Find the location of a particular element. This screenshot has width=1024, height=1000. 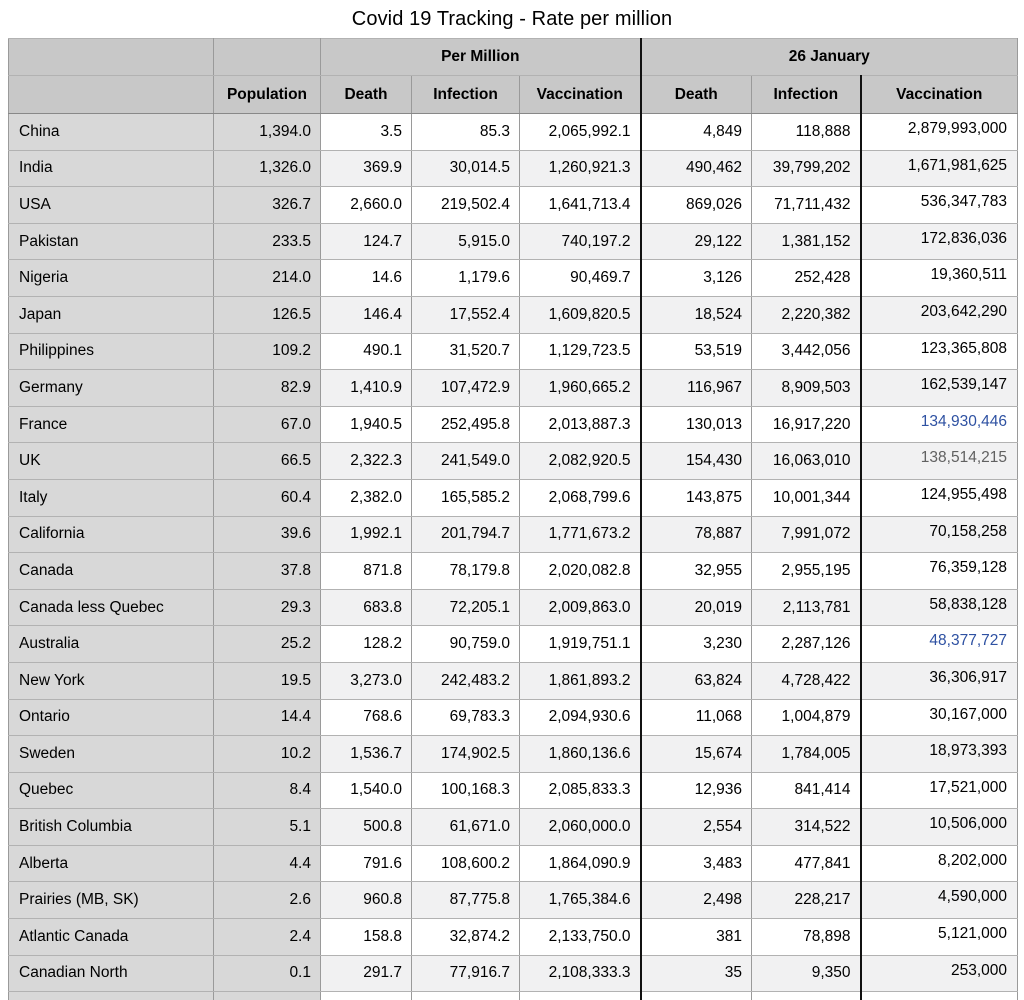

population-cell: 60.4 is located at coordinates (267, 497).